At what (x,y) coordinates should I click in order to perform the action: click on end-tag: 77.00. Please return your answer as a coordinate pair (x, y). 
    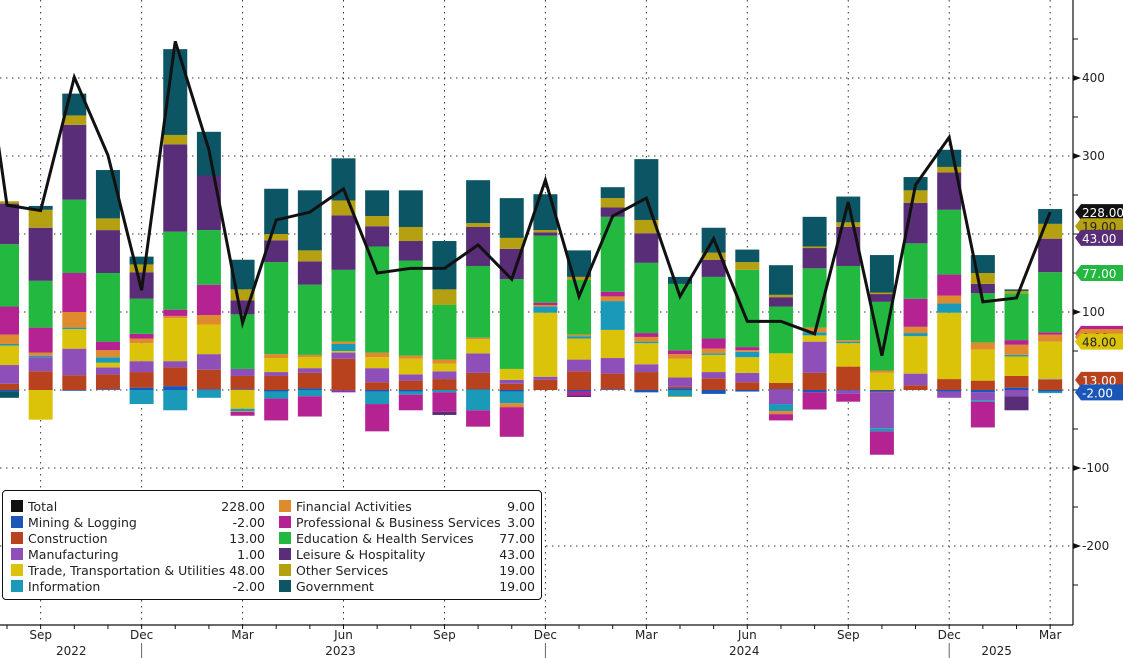
    Looking at the image, I should click on (1099, 273).